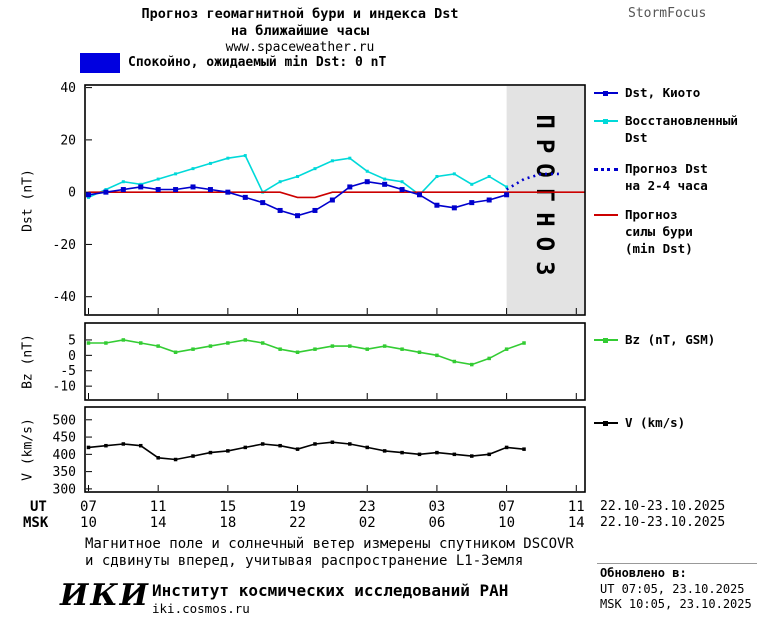  Describe the element at coordinates (72, 340) in the screenshot. I see `svg-text: 5` at that location.